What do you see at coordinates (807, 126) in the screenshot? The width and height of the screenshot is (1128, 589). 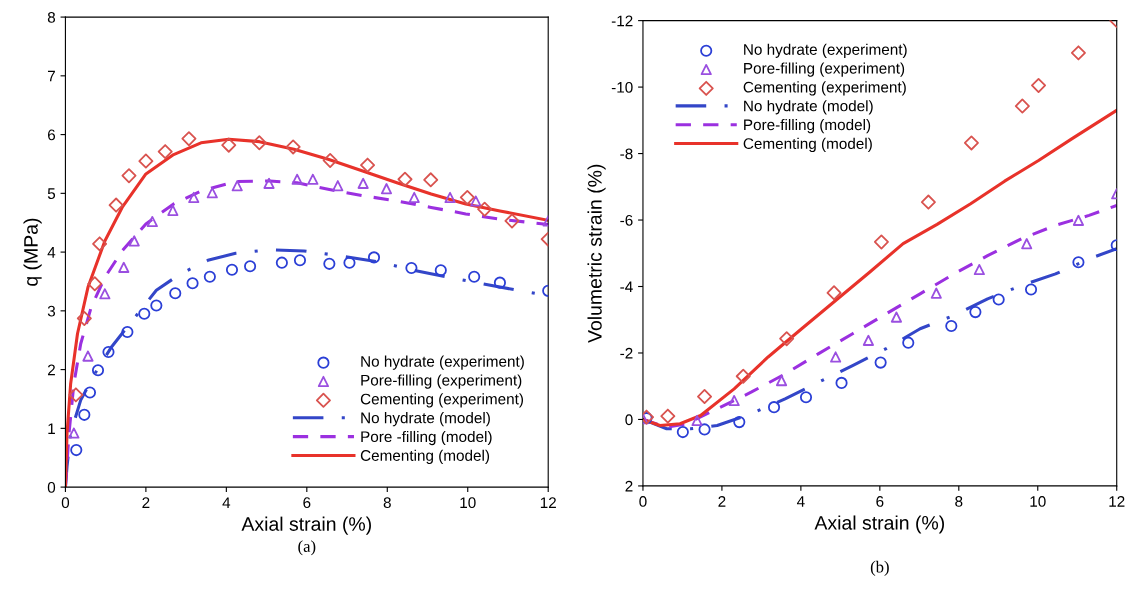 I see `legend-label: Pore-filling (model)` at bounding box center [807, 126].